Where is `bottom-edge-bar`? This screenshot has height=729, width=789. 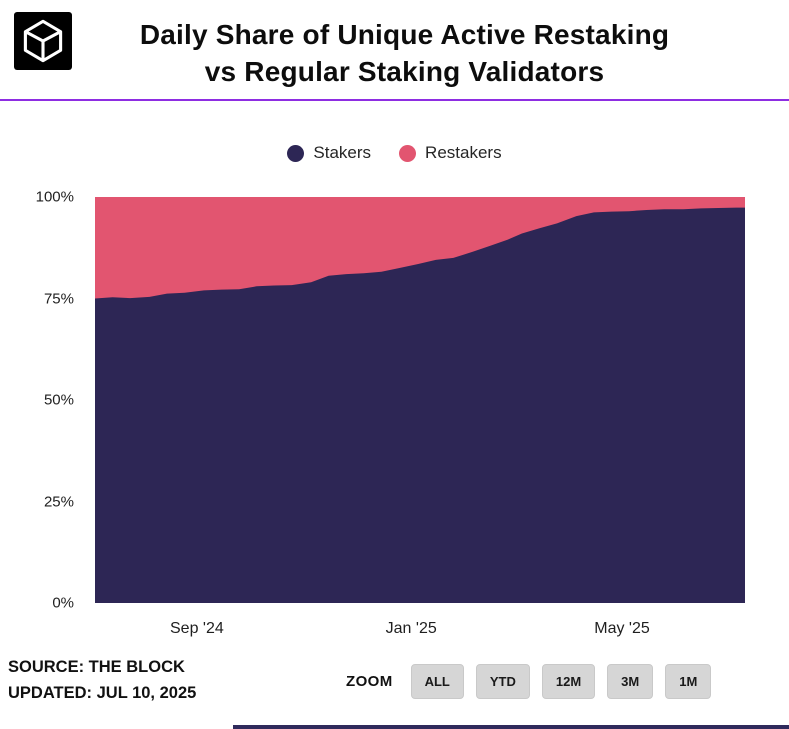
bottom-edge-bar is located at coordinates (511, 727).